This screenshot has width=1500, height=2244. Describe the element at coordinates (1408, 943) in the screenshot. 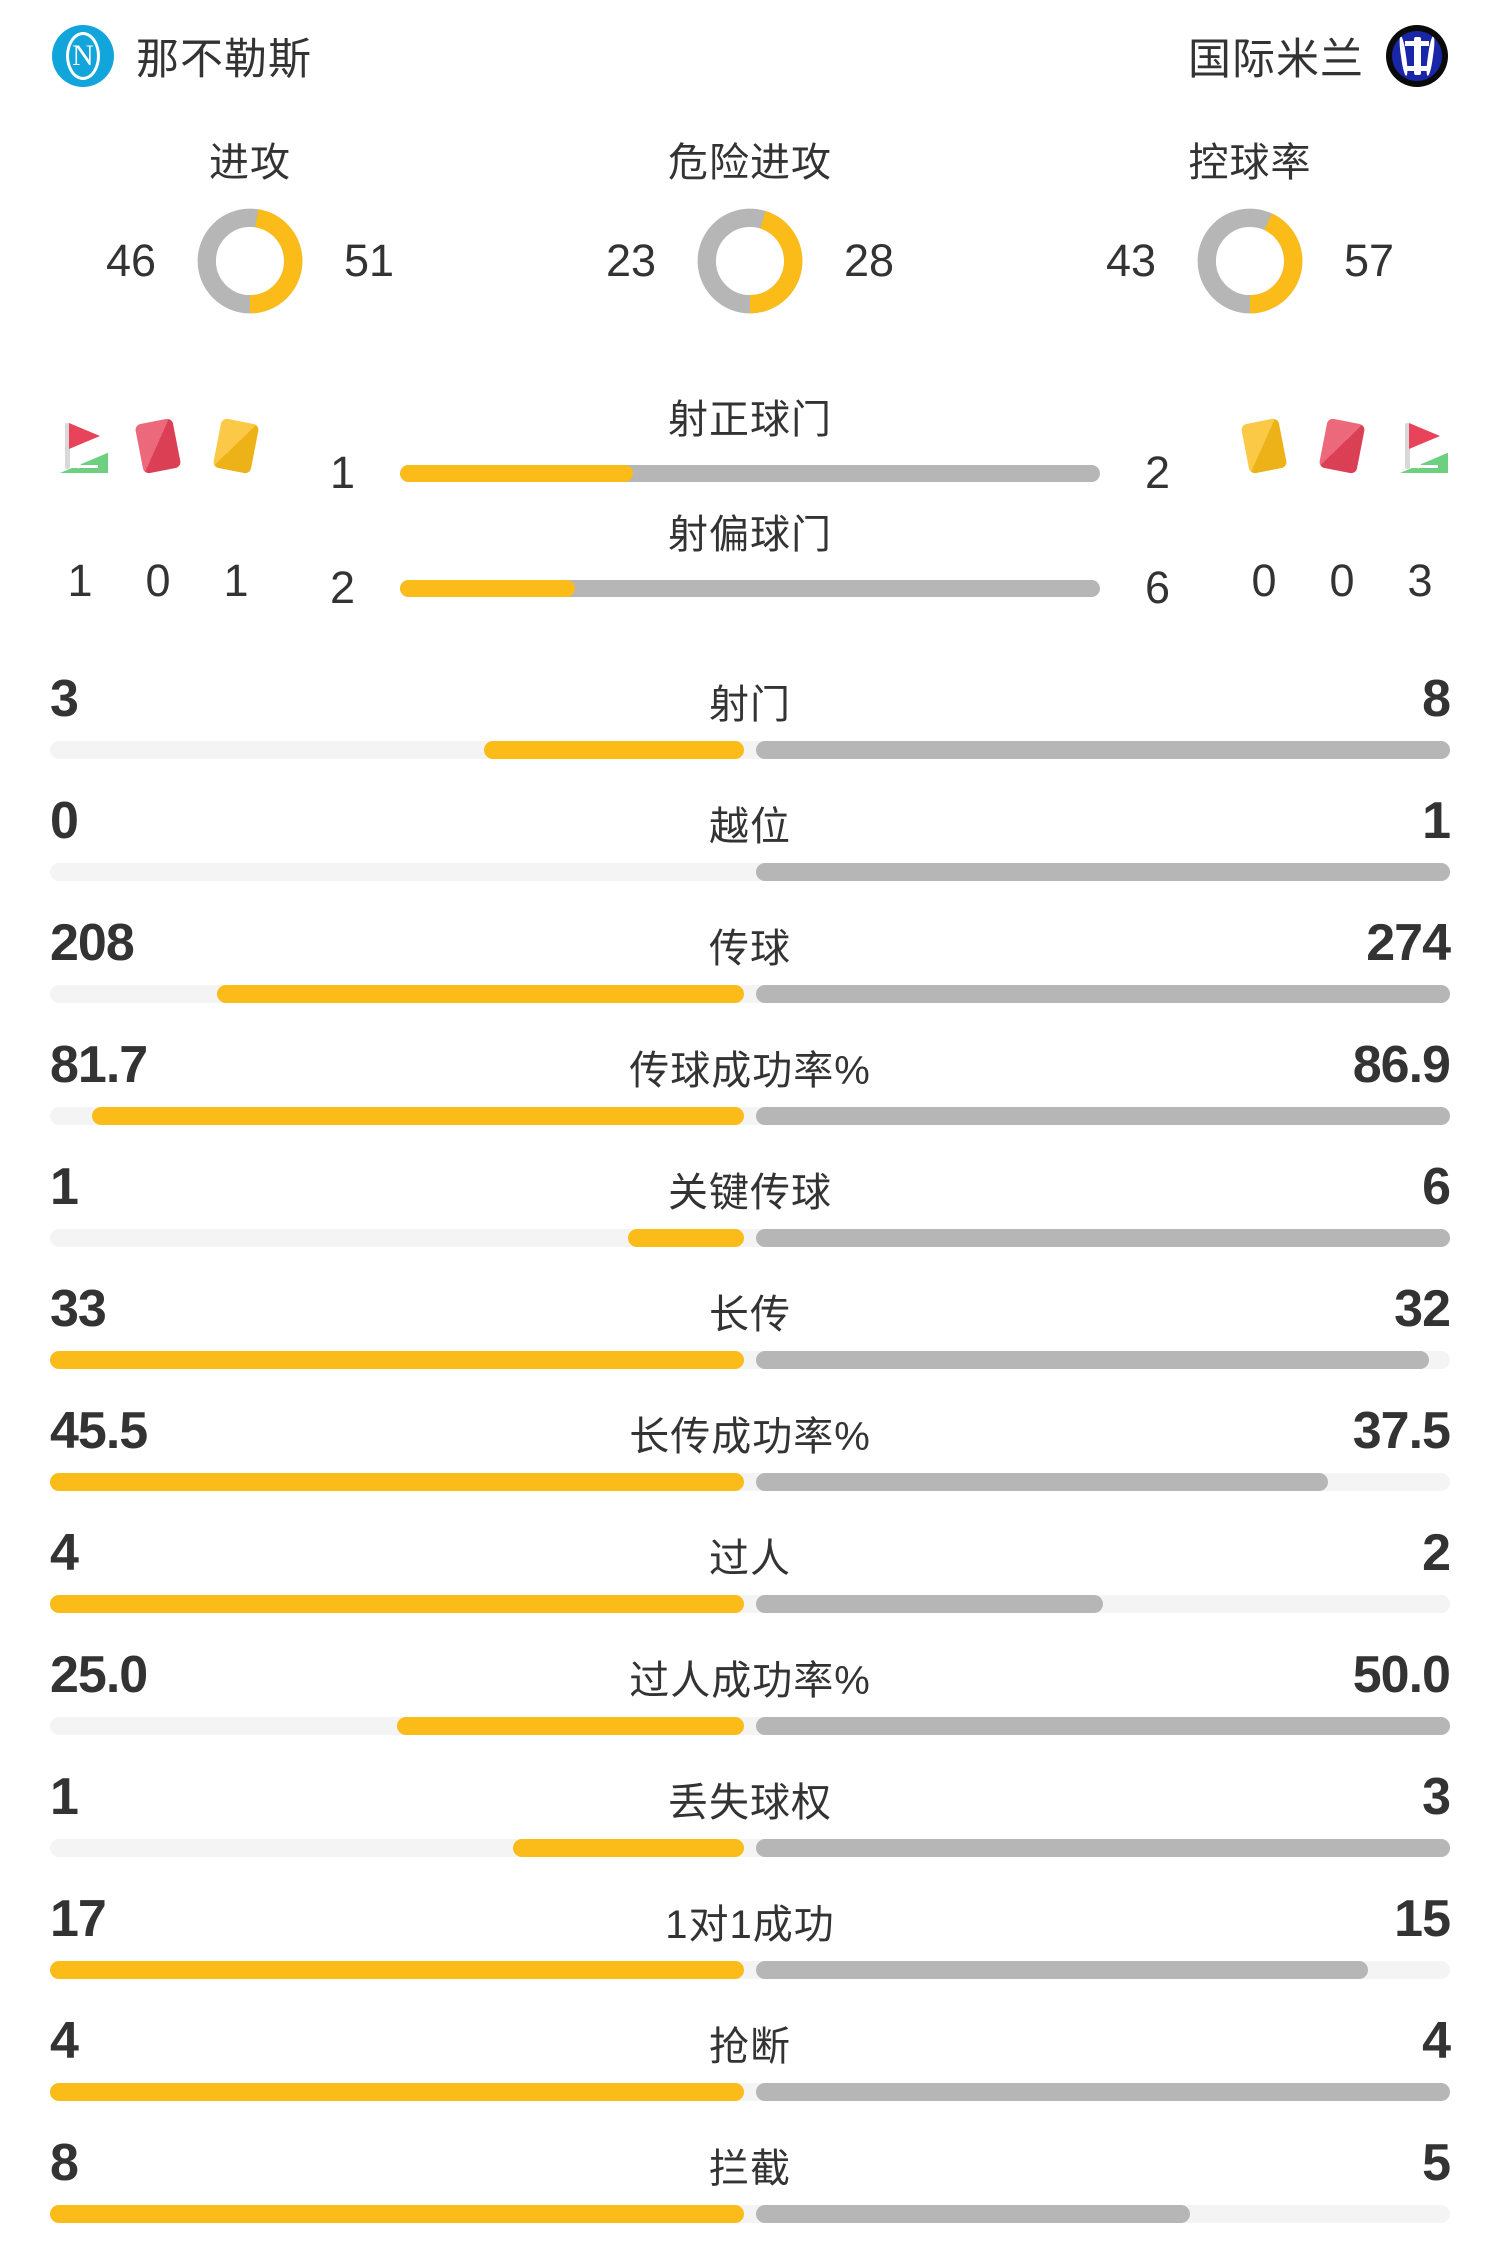

I see `stat-away-value: 274` at that location.